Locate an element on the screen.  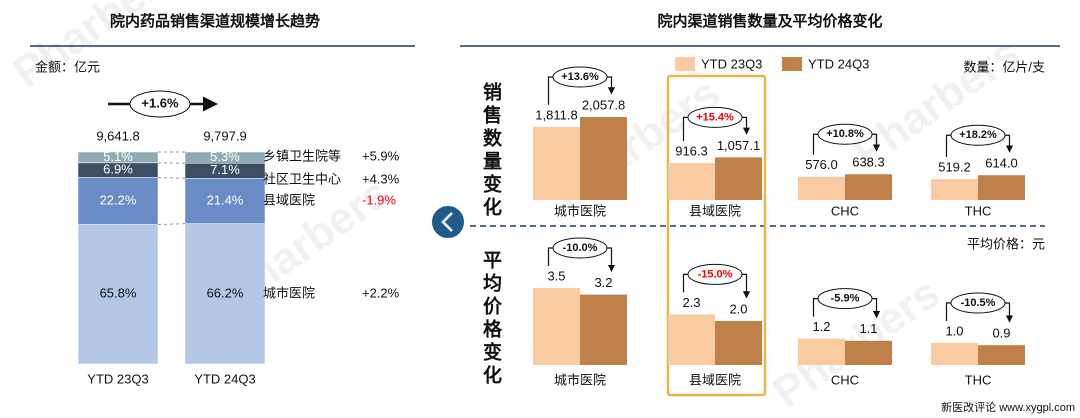
growth-ellipse is located at coordinates (160, 104).